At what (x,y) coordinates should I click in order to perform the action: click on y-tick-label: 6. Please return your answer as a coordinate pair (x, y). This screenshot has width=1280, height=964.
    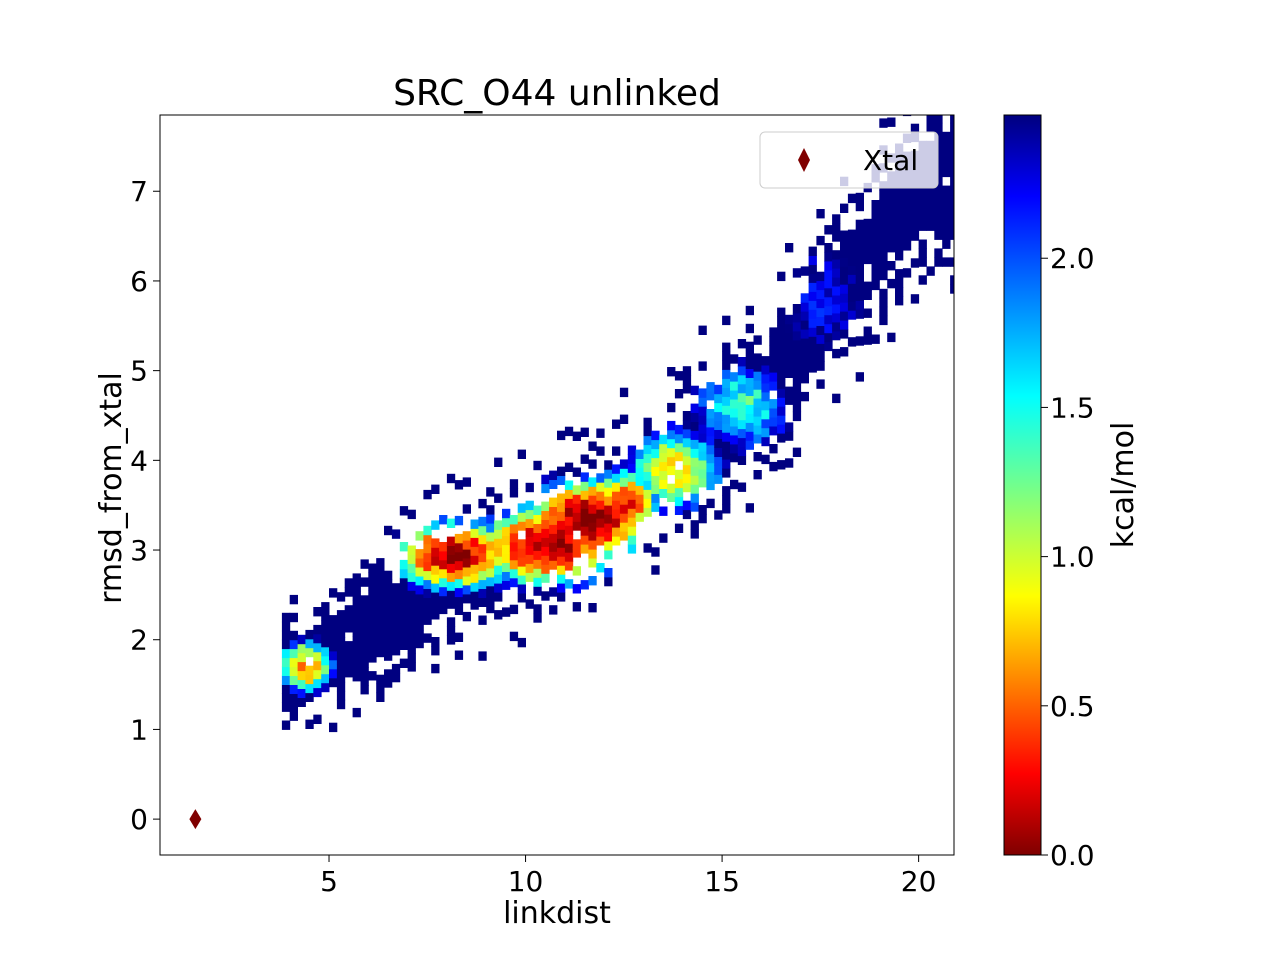
    Looking at the image, I should click on (139, 281).